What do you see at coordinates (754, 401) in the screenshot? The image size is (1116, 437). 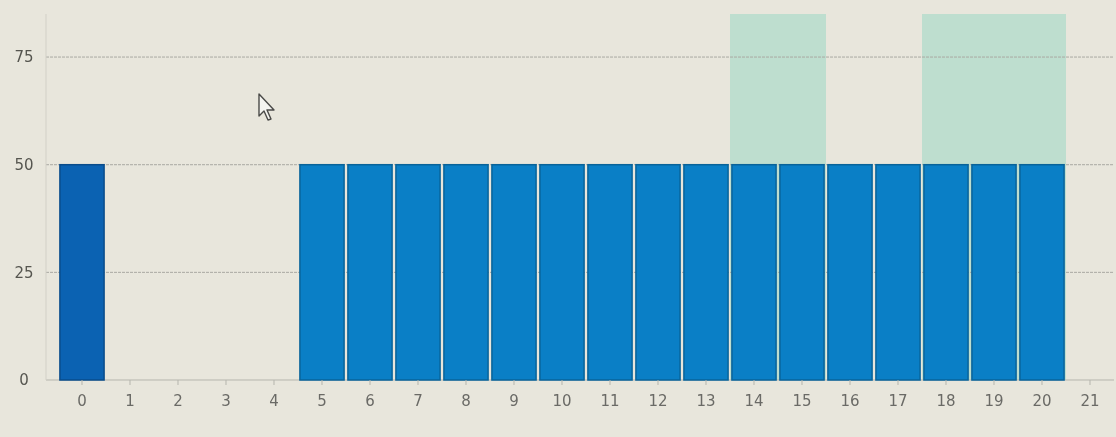 I see `x-tick-label: 14` at bounding box center [754, 401].